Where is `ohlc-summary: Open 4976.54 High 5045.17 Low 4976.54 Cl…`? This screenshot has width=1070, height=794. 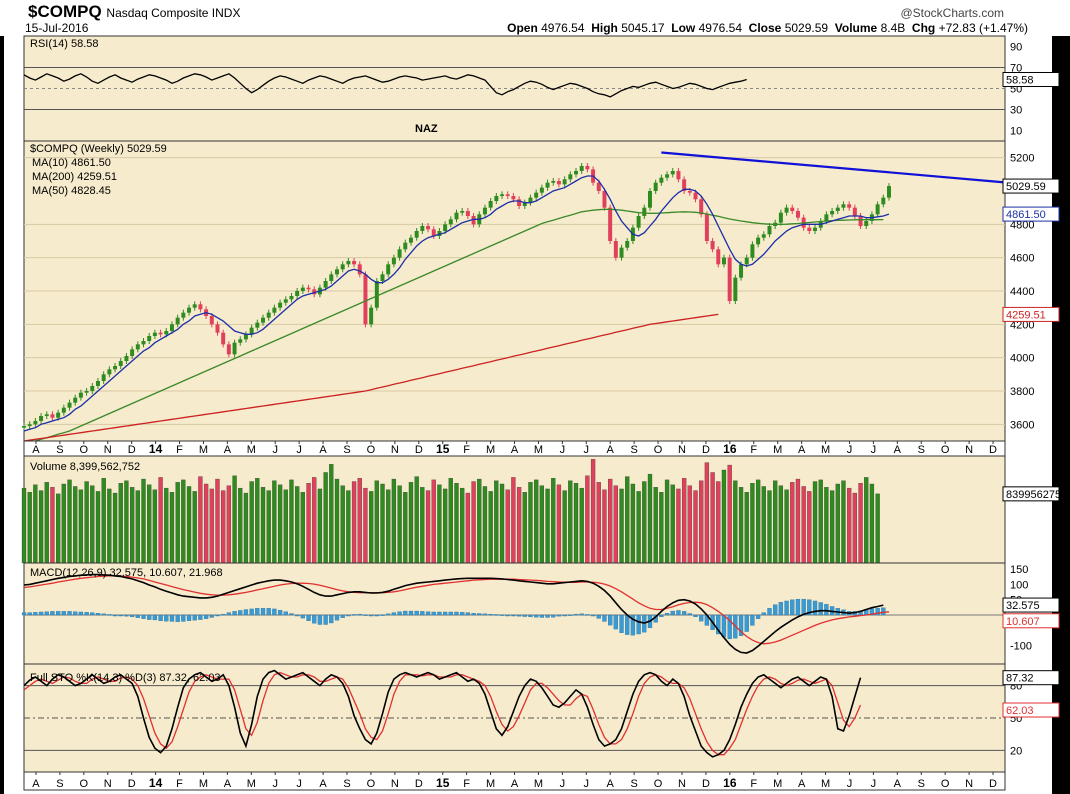
ohlc-summary: Open 4976.54 High 5045.17 Low 4976.54 Cl… is located at coordinates (767, 28).